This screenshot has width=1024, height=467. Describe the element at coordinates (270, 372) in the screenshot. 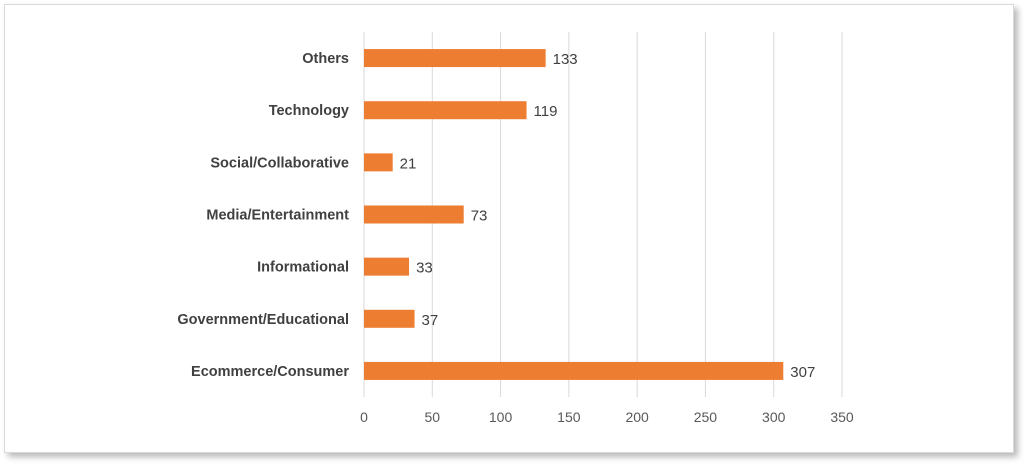

I see `category-label: Ecommerce/Consumer` at that location.